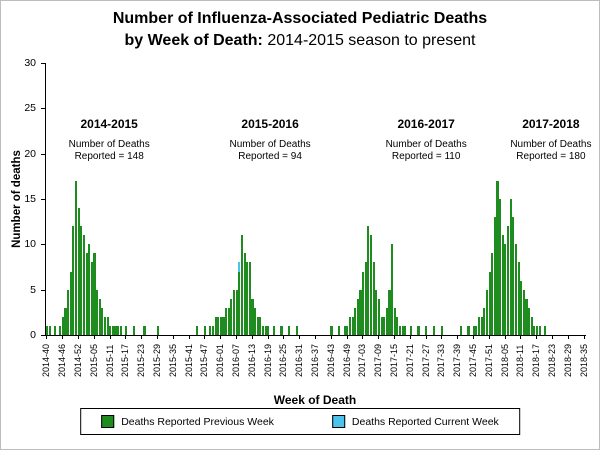 This screenshot has height=450, width=600. What do you see at coordinates (93, 360) in the screenshot?
I see `x-tick-label: 2015-05` at bounding box center [93, 360].